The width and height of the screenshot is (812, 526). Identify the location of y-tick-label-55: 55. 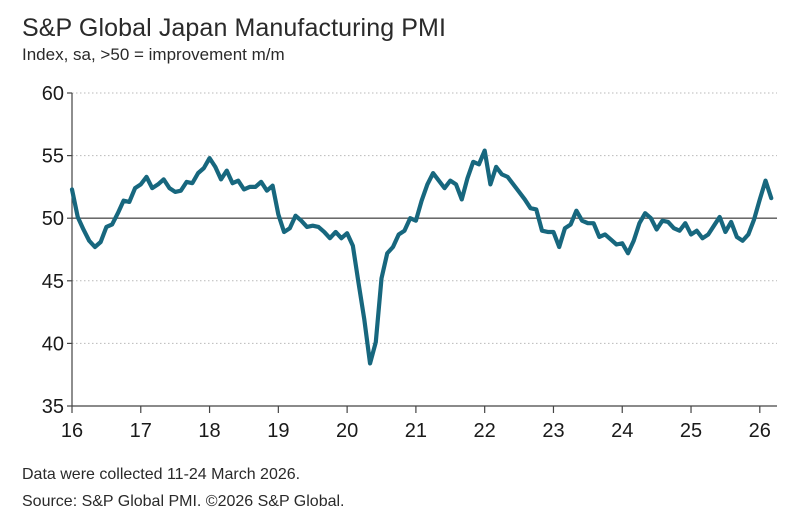
(53, 157).